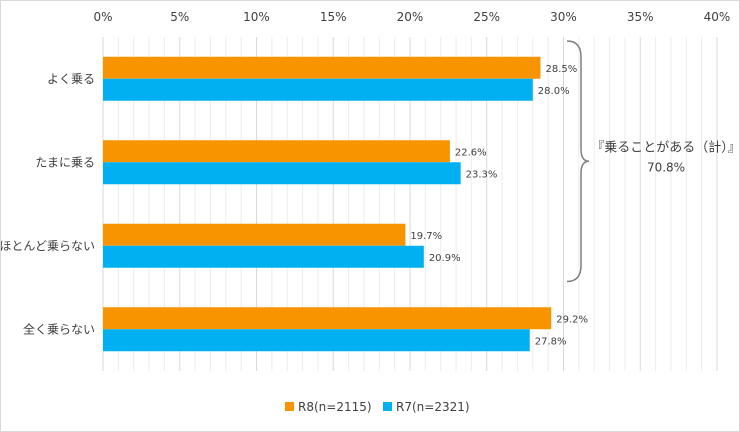 The width and height of the screenshot is (740, 432). Describe the element at coordinates (486, 17) in the screenshot. I see `x-tick-label: 25%` at that location.